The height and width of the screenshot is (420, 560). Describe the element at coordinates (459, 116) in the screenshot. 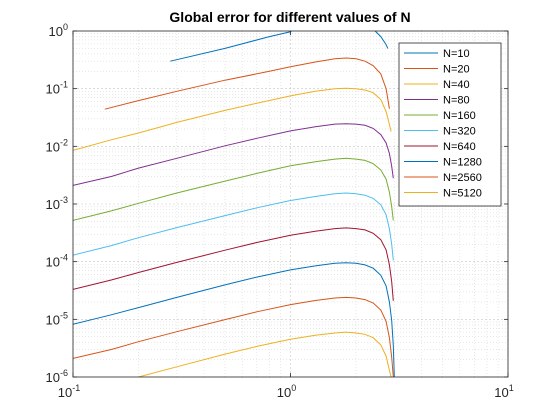

I see `legend-label: N=160` at that location.